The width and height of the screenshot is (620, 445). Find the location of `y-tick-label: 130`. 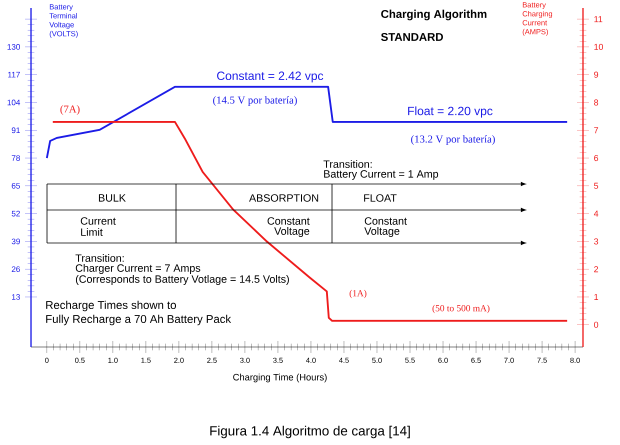

y-tick-label: 130 is located at coordinates (14, 47).